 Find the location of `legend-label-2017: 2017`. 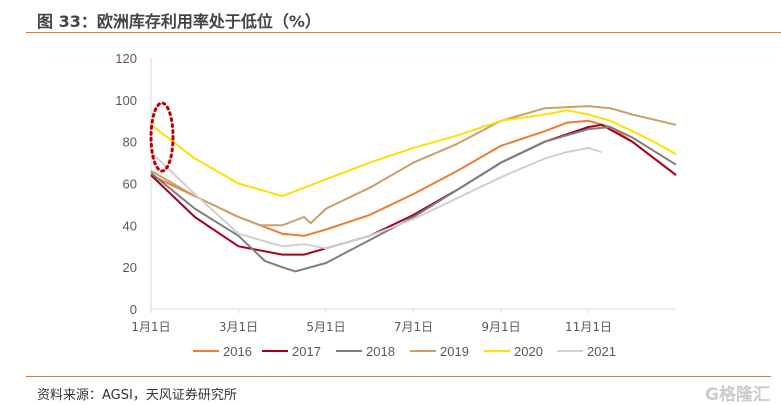

legend-label-2017: 2017 is located at coordinates (306, 351).